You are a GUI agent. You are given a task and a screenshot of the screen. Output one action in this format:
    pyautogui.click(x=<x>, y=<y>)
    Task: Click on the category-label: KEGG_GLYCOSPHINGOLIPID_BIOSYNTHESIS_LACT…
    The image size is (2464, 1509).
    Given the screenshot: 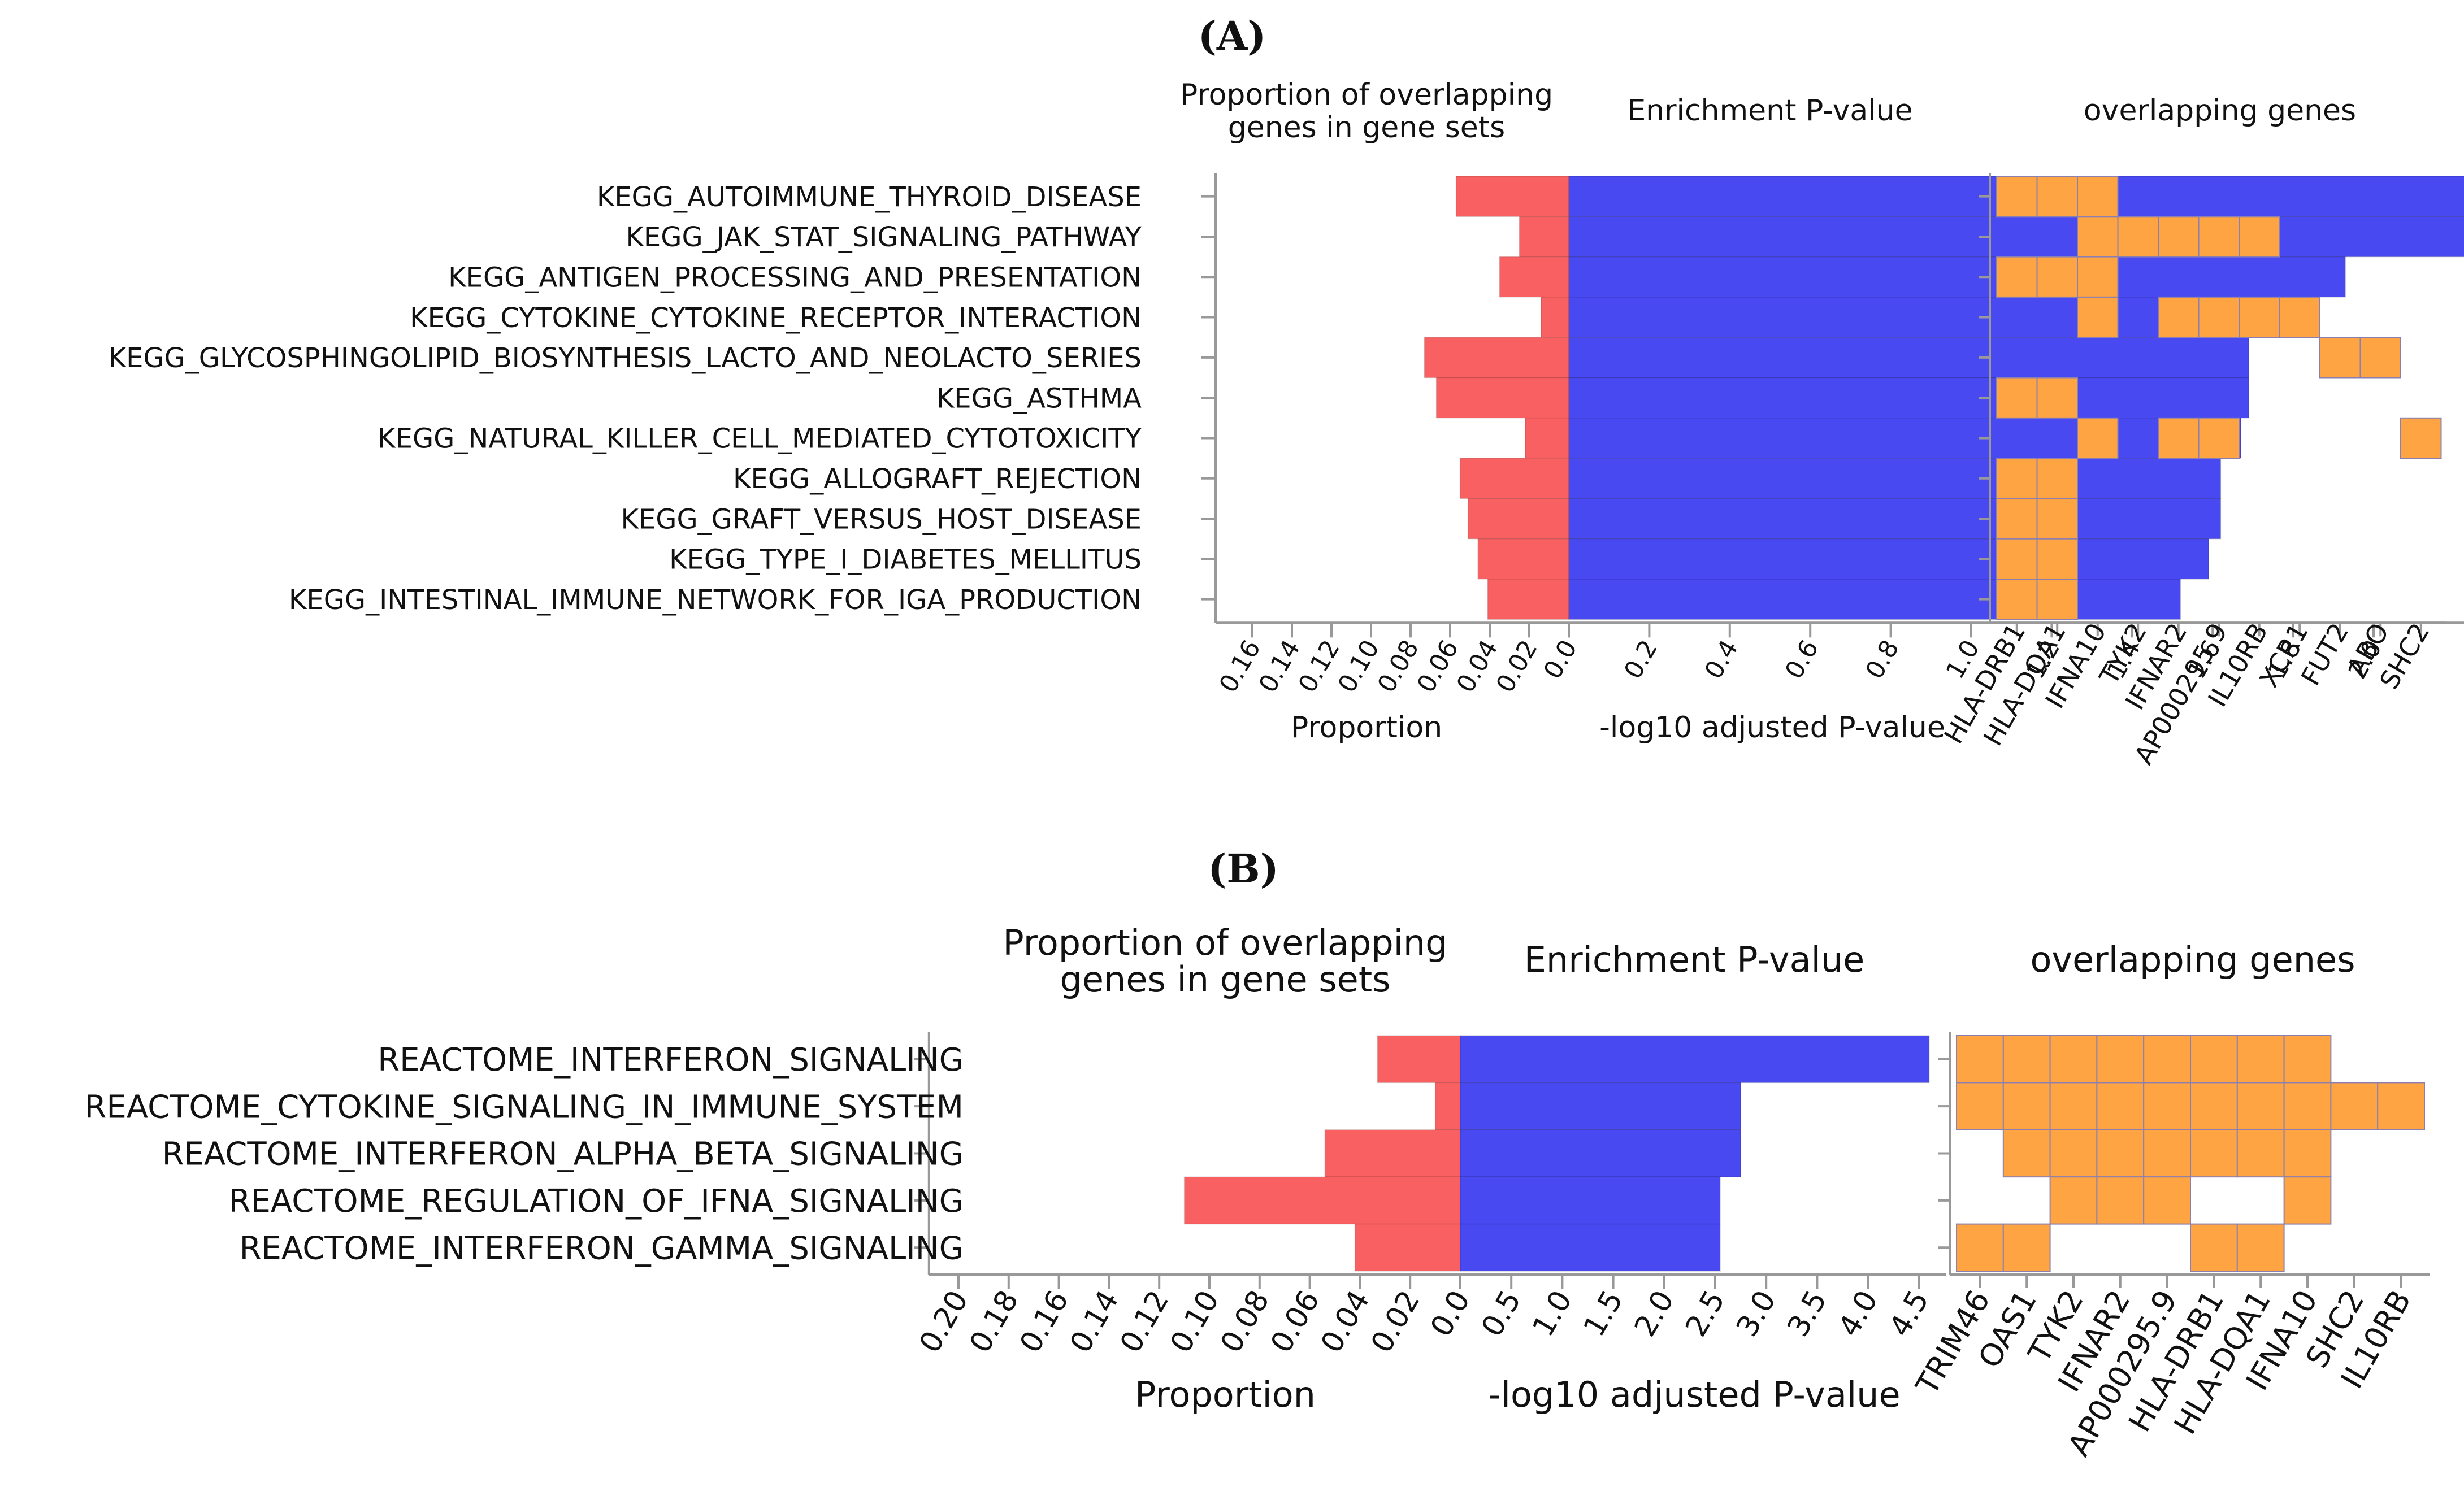 What is the action you would take?
    pyautogui.click(x=625, y=358)
    